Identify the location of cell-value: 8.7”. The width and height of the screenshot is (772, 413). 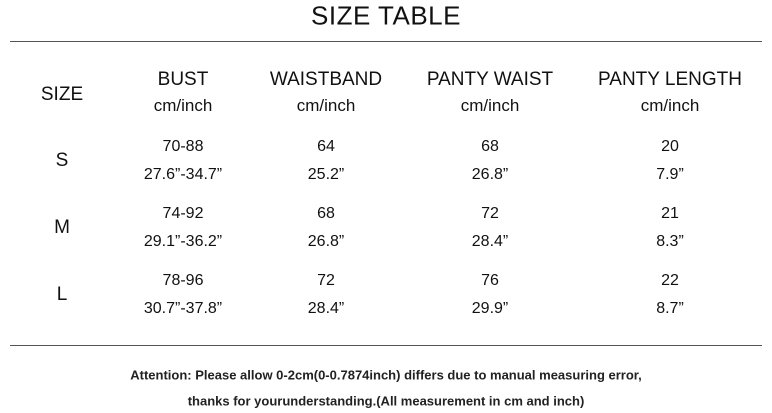
(670, 308).